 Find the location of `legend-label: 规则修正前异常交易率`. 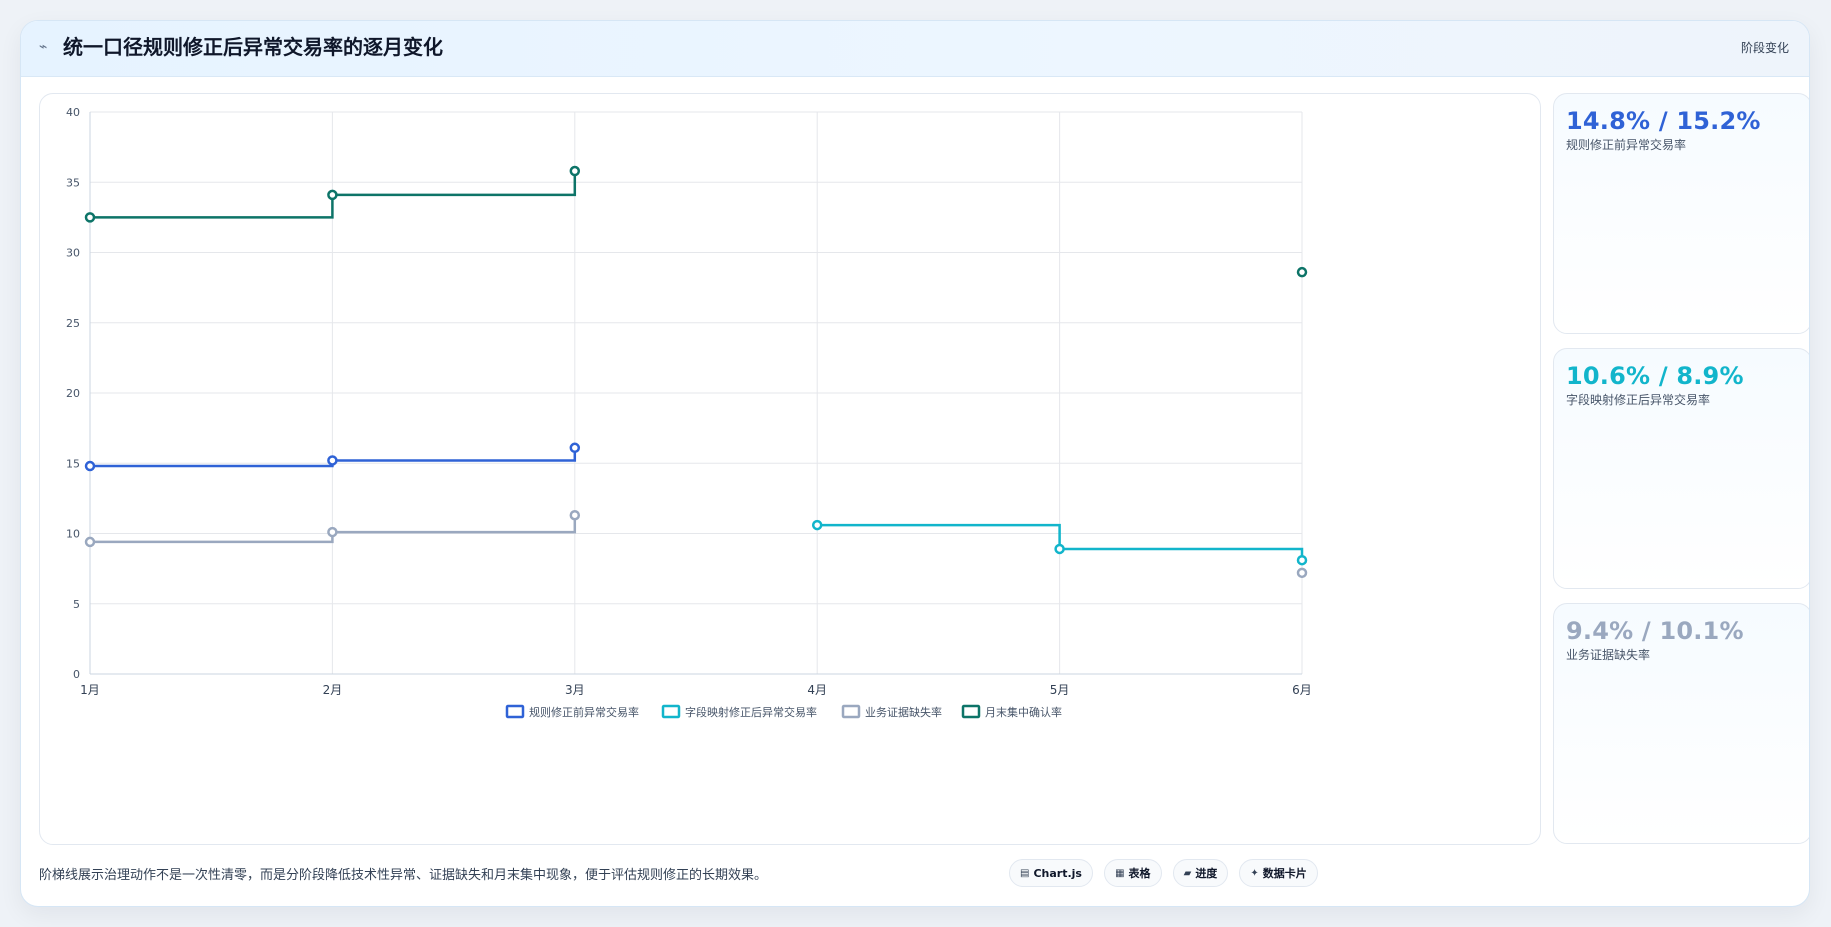

legend-label: 规则修正前异常交易率 is located at coordinates (584, 712).